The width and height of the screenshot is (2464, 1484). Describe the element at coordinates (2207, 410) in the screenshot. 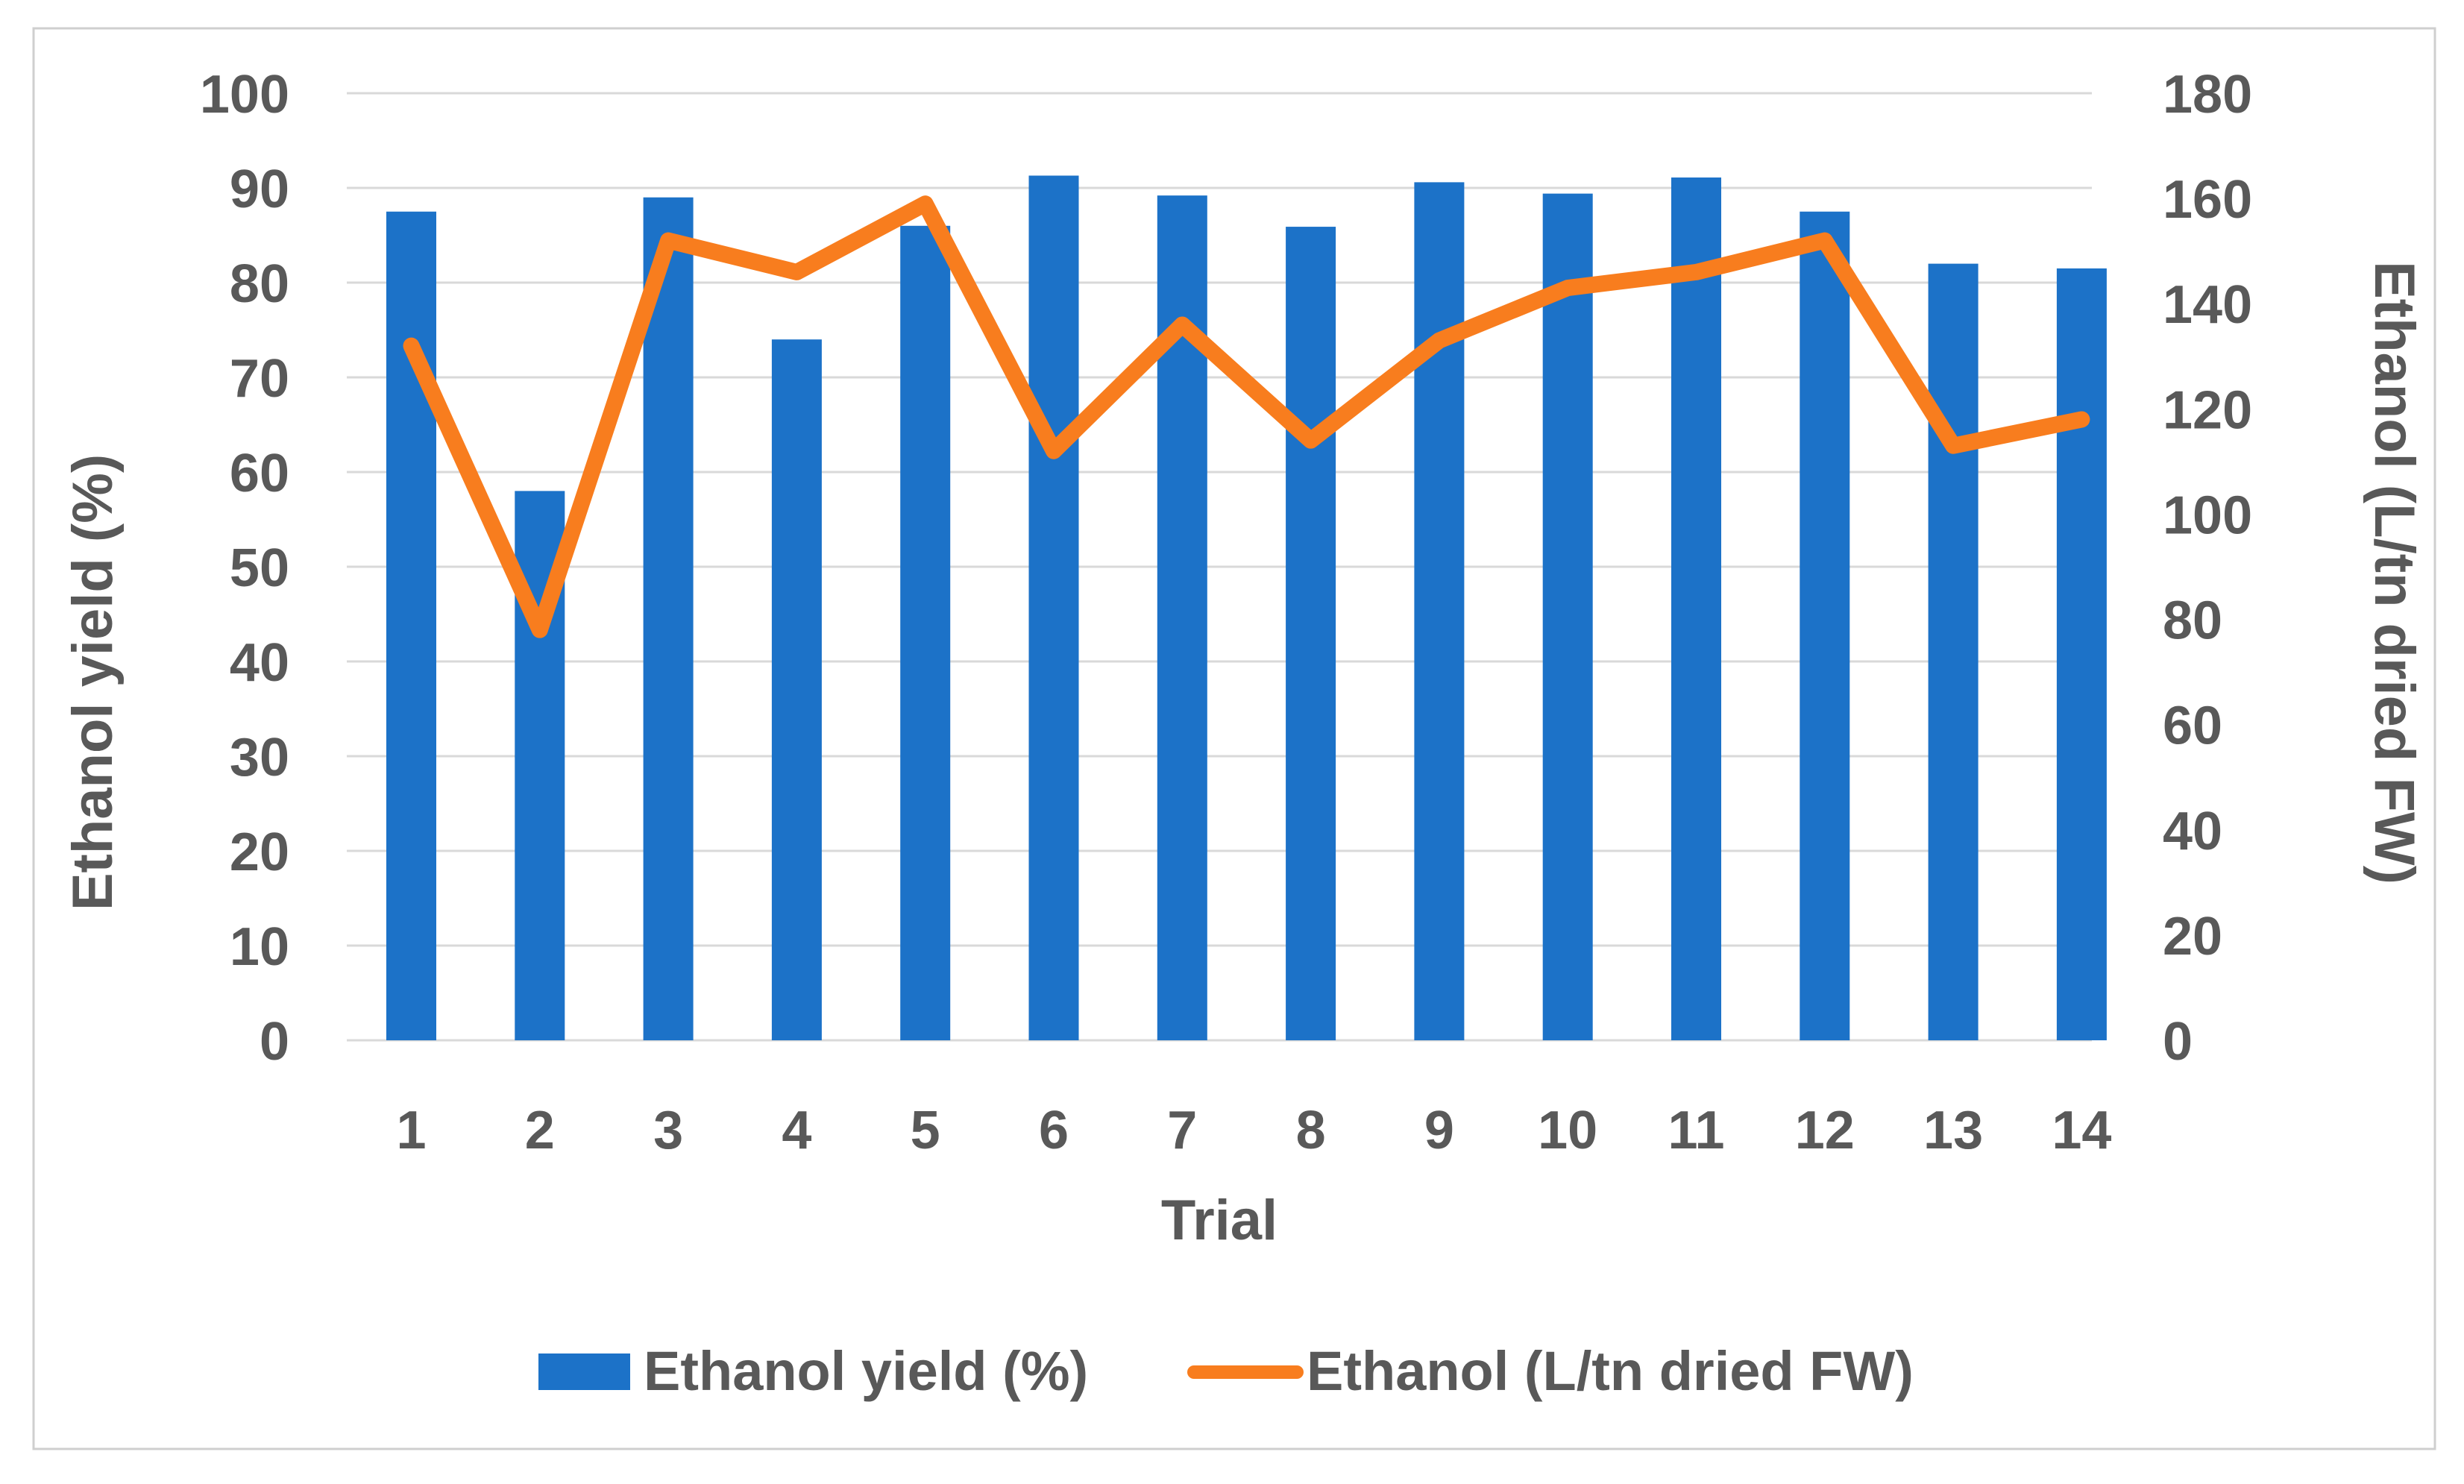

I see `right-tick-120: 120` at that location.